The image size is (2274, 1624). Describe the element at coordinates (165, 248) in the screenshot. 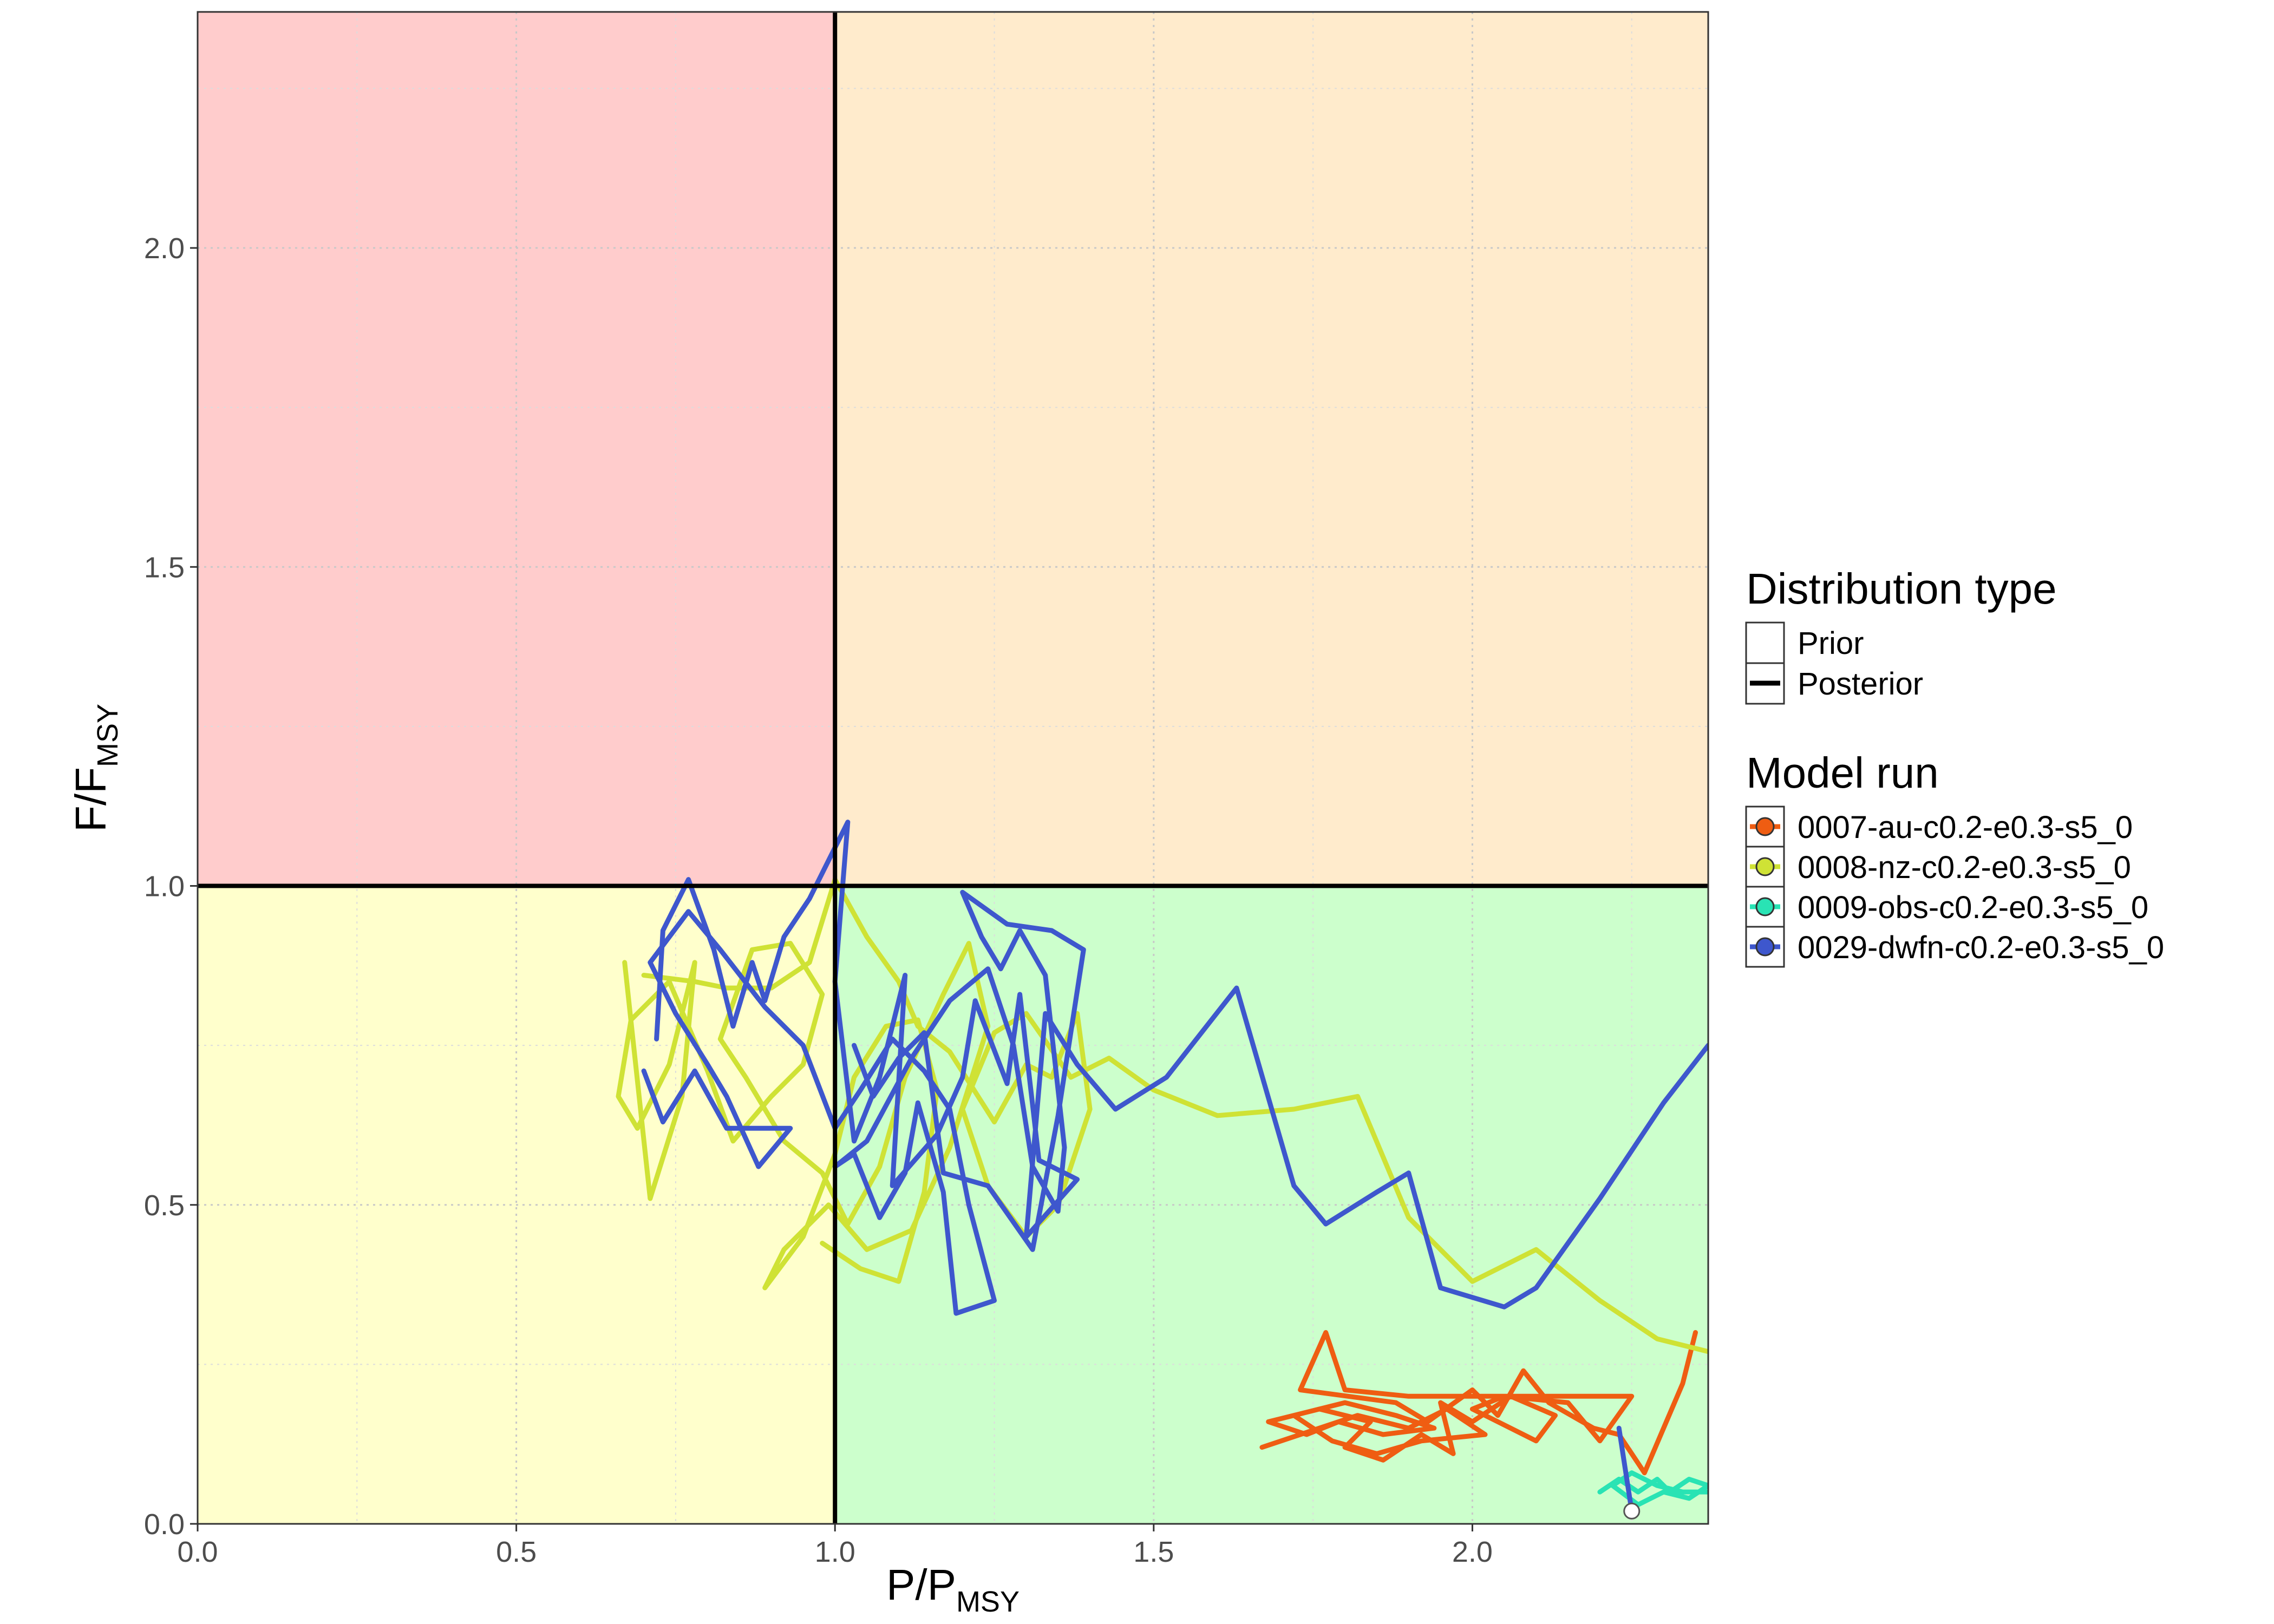

I see `y-tick-label: 2.0` at that location.